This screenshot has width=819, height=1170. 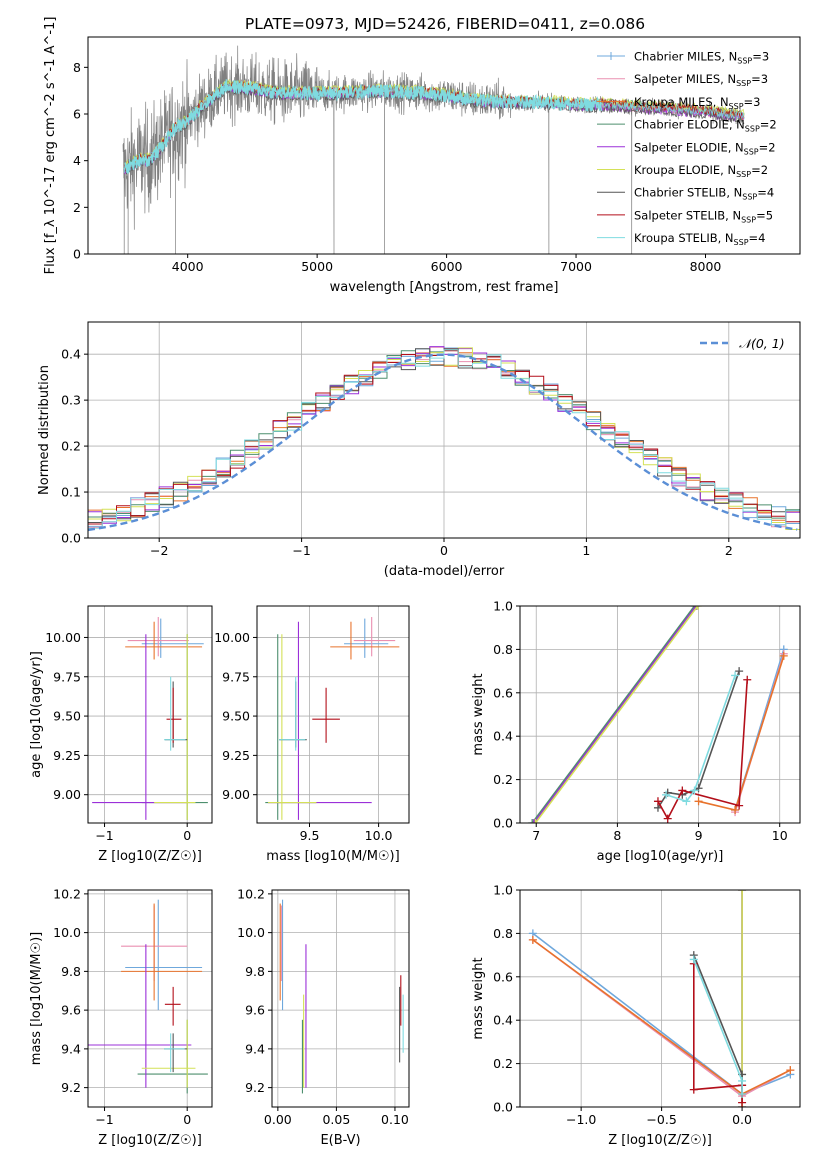 What do you see at coordinates (77, 160) in the screenshot?
I see `y-tick-label: 4` at bounding box center [77, 160].